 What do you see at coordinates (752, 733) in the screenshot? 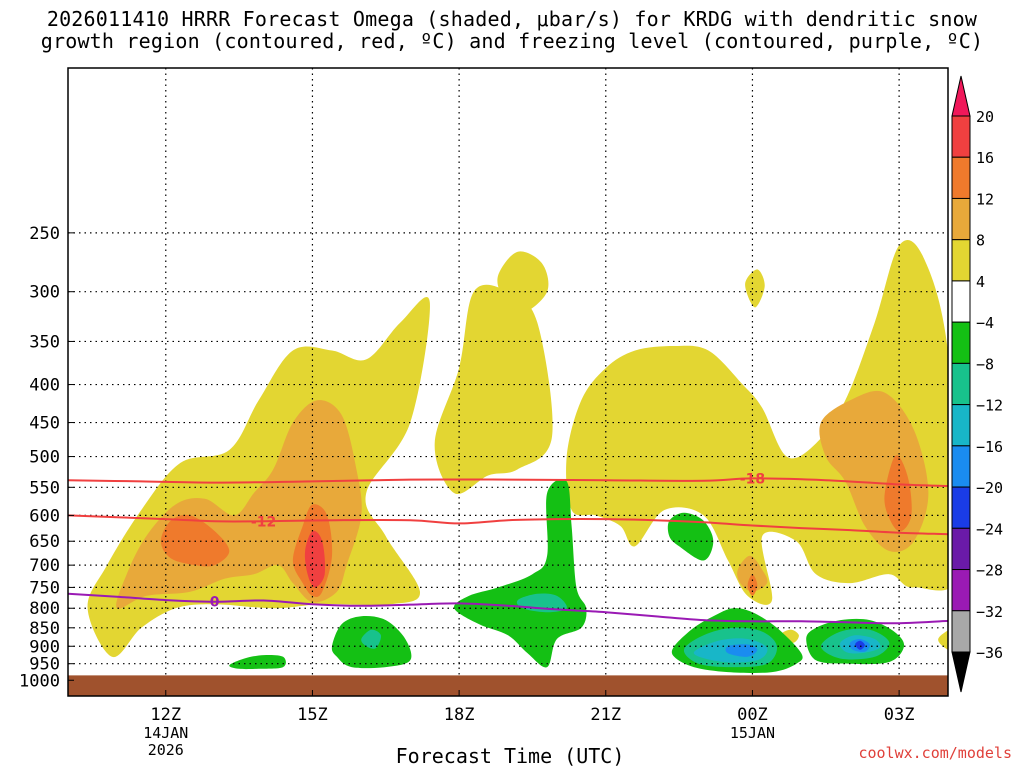
I see `x-tick-sublabel-00Z-0: 15JAN` at bounding box center [752, 733].